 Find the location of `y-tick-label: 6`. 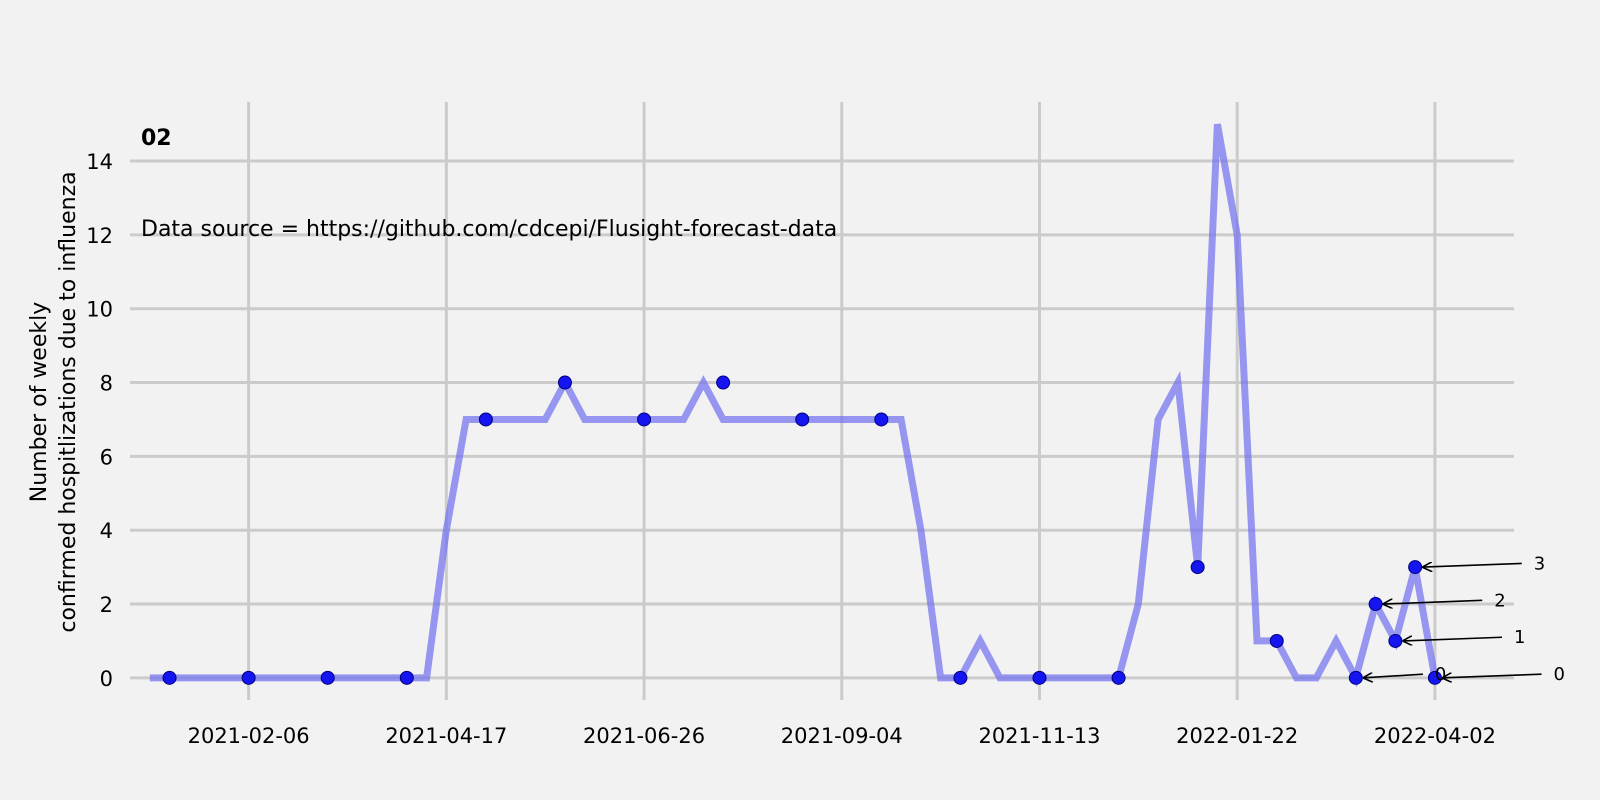

y-tick-label: 6 is located at coordinates (106, 457).